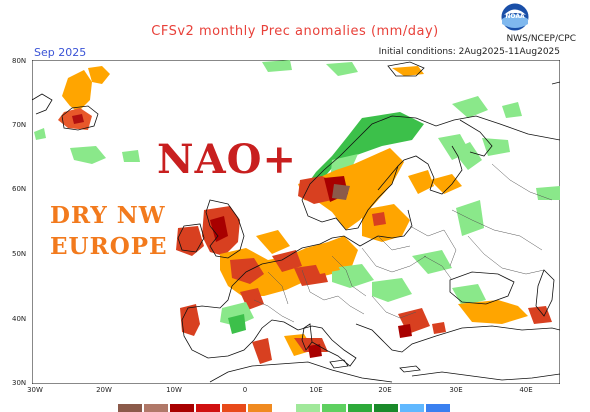 The width and height of the screenshot is (590, 412). What do you see at coordinates (88, 155) in the screenshot?
I see `anomaly-atlantic-wet` at bounding box center [88, 155].